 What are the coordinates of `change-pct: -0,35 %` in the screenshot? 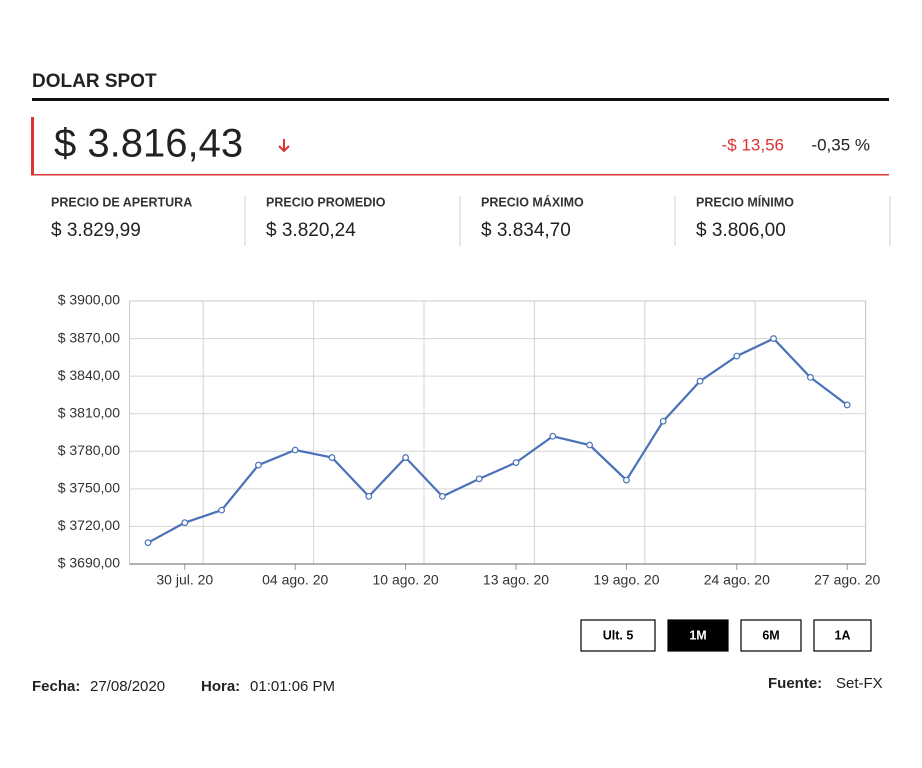 It's located at (840, 144).